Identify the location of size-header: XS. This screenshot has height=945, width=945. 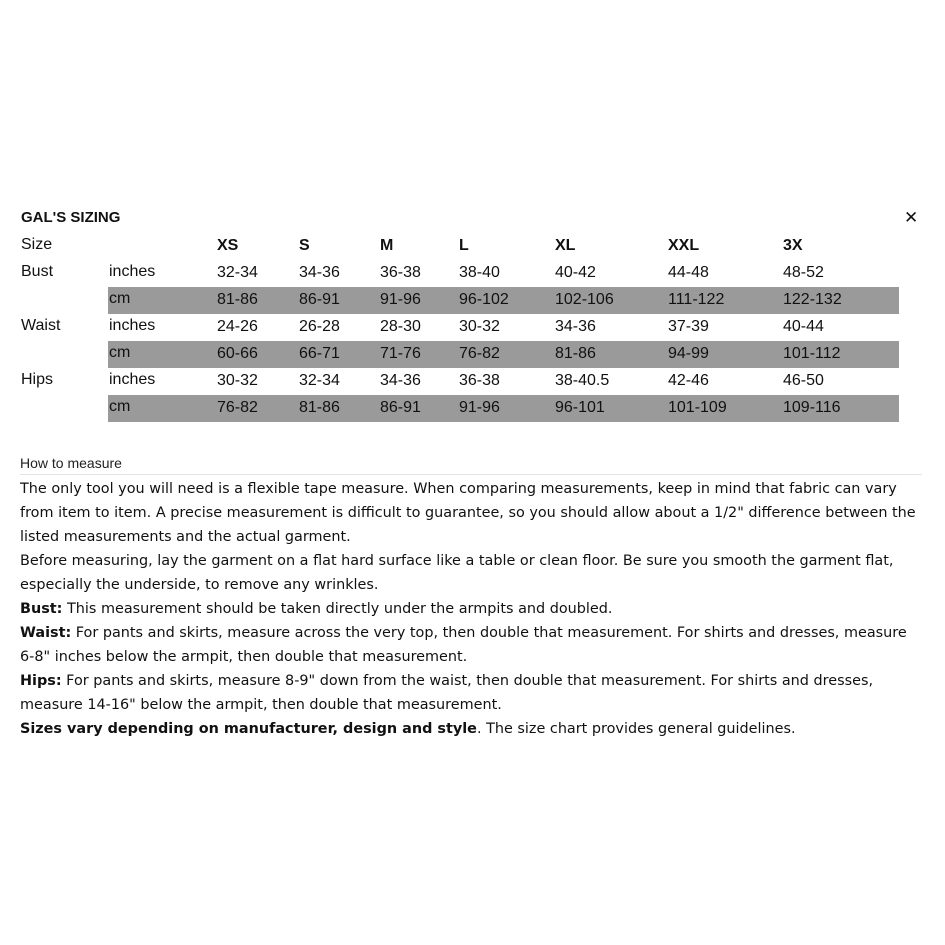
(228, 245).